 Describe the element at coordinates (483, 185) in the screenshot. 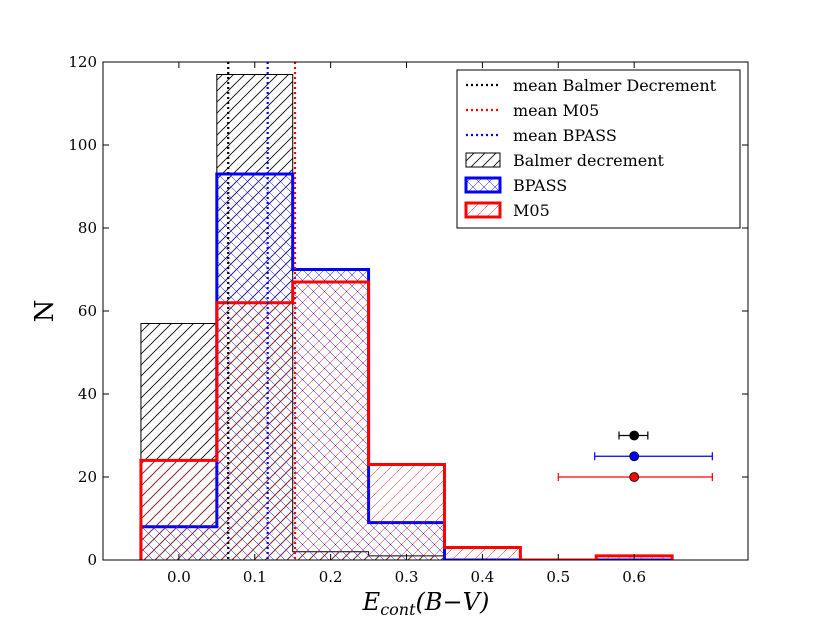

I see `legend-bpass-swatch` at that location.